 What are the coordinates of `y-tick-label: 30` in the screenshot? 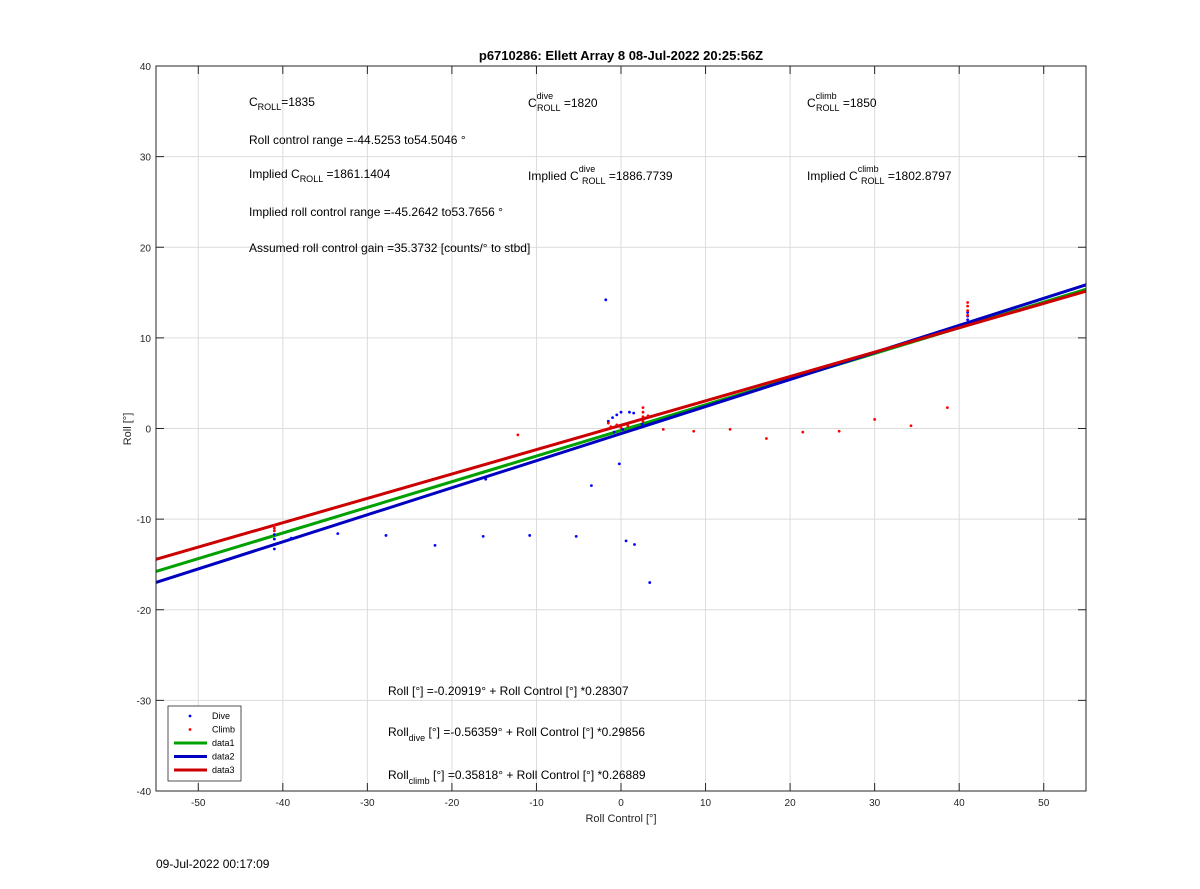 It's located at (146, 158).